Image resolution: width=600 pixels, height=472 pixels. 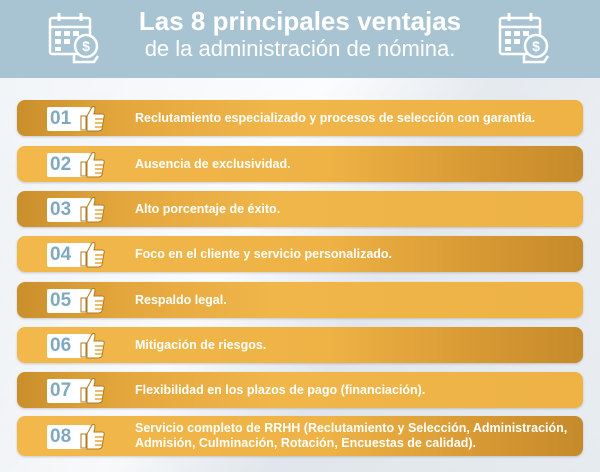 I want to click on page-subtitle: de la administración de nómina., so click(x=300, y=48).